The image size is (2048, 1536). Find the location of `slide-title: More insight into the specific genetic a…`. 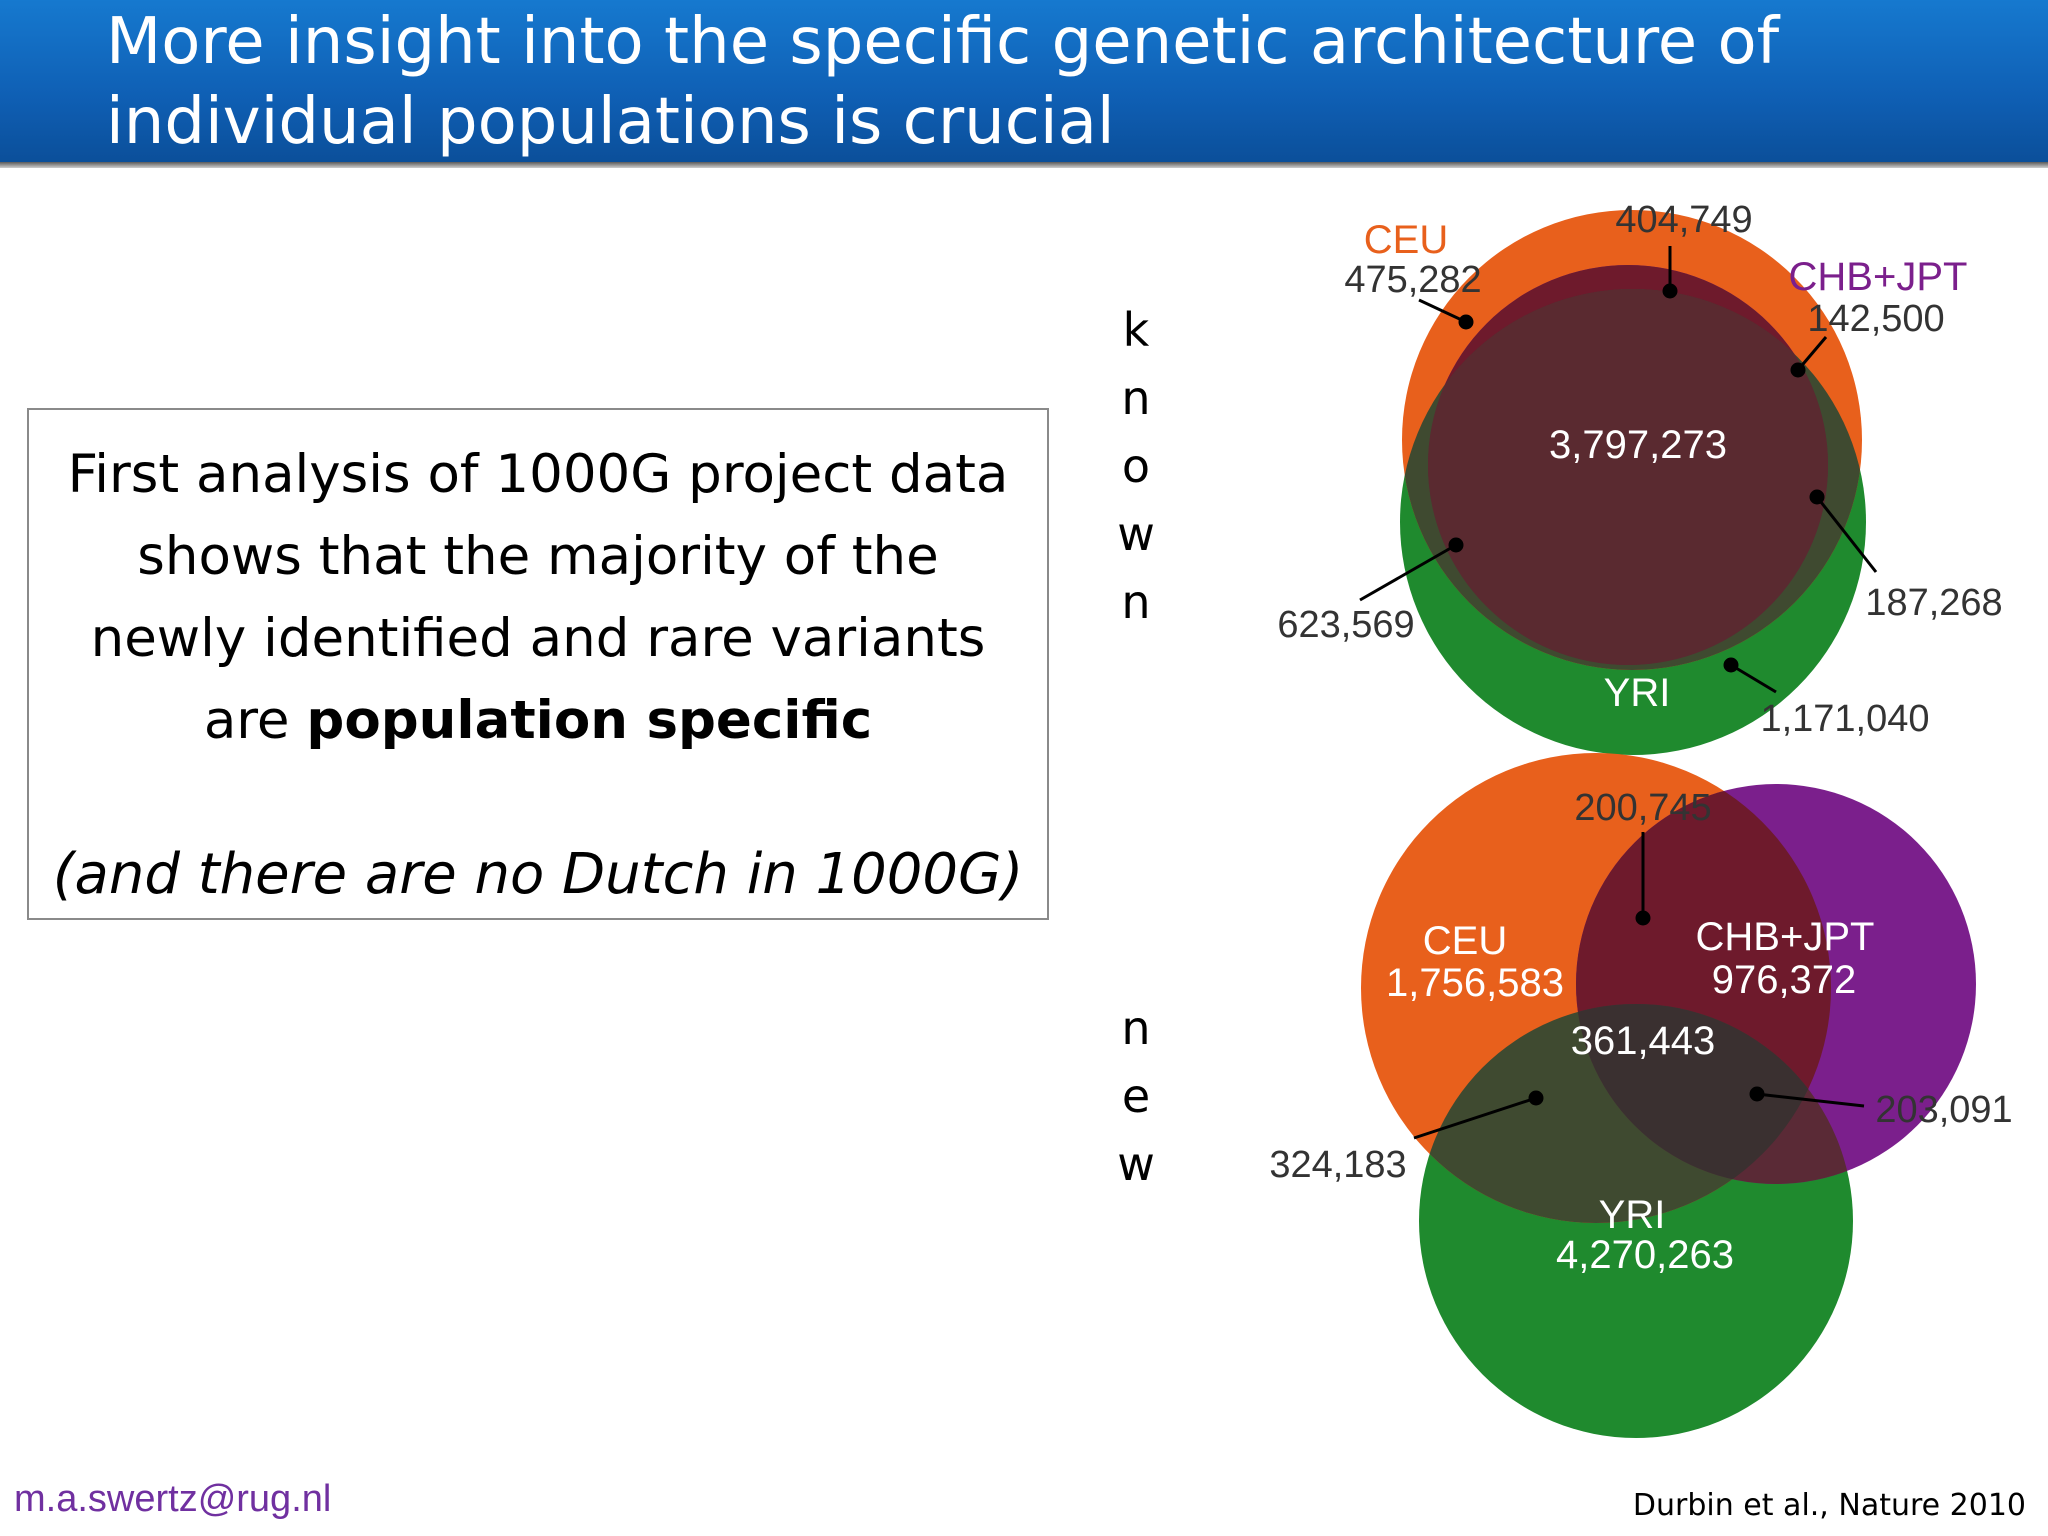

slide-title: More insight into the specific genetic a… is located at coordinates (1046, 82).